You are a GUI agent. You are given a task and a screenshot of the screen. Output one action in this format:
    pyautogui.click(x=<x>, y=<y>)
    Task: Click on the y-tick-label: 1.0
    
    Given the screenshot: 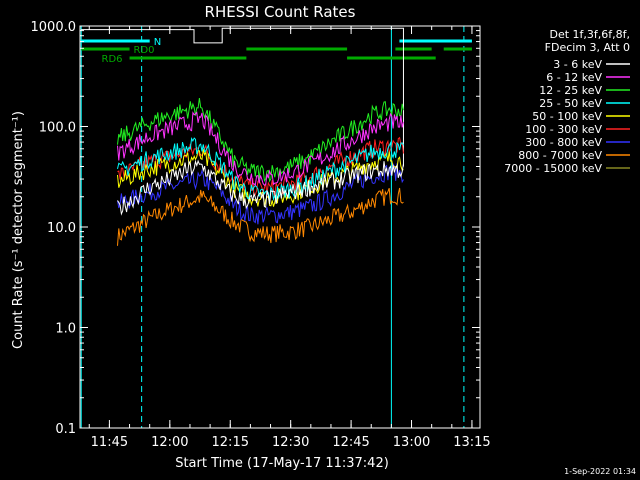 What is the action you would take?
    pyautogui.click(x=65, y=329)
    